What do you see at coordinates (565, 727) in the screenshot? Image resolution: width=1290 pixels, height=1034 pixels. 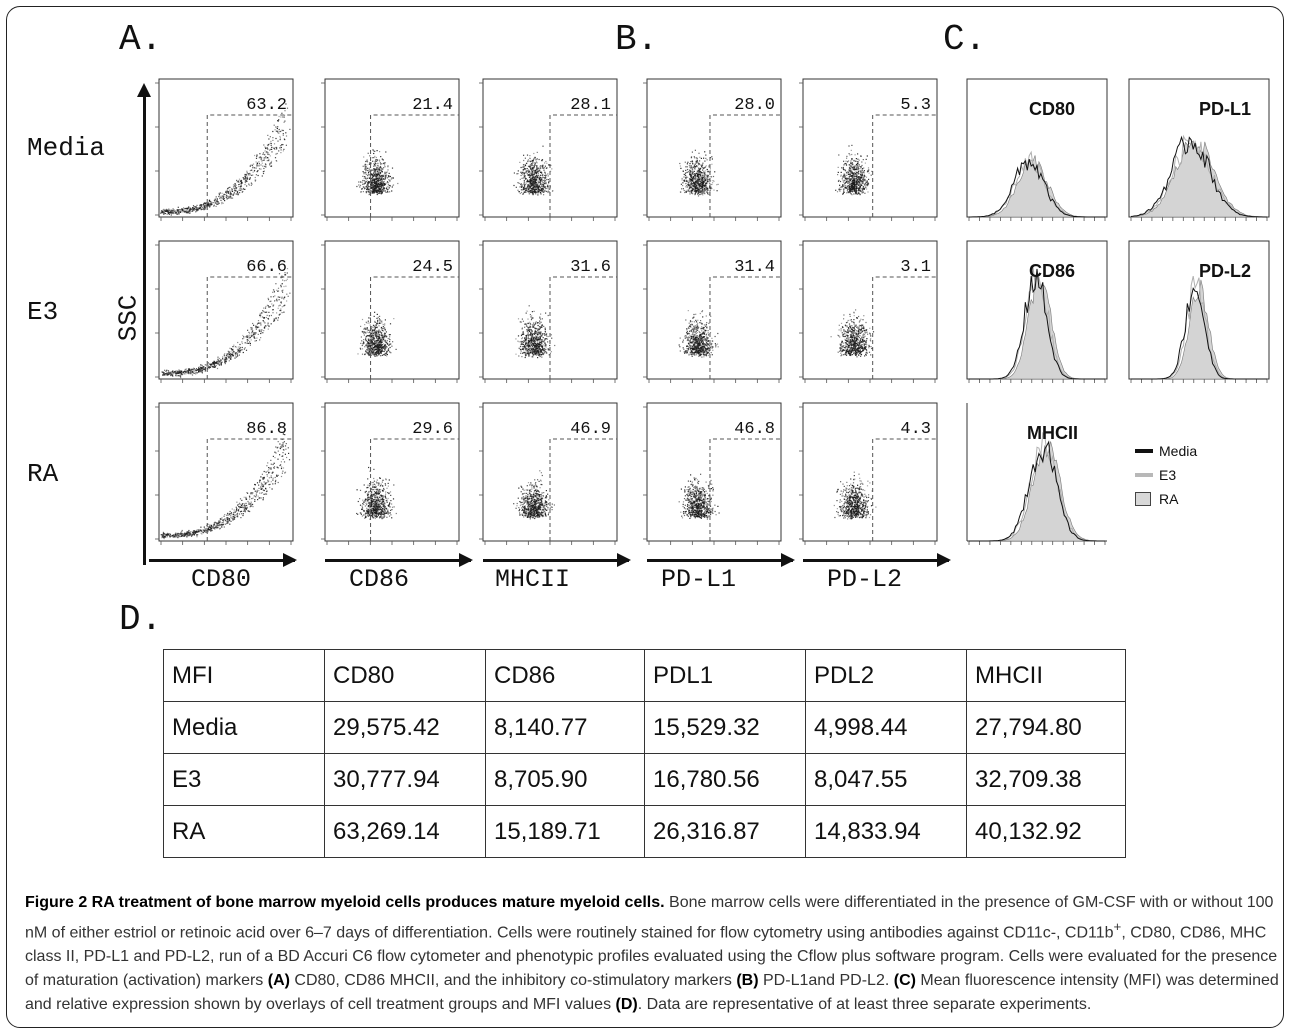 I see `table-cell: 8,140.77` at bounding box center [565, 727].